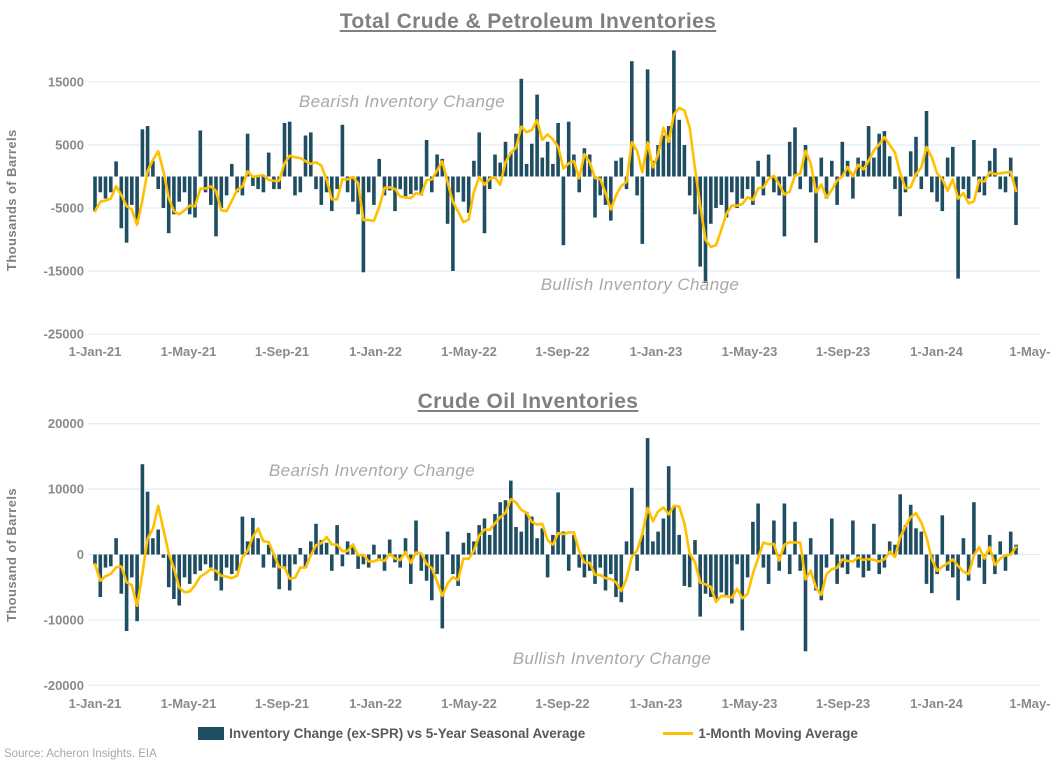 The width and height of the screenshot is (1056, 767). What do you see at coordinates (1029, 351) in the screenshot?
I see `x-tick-label: 1-May-` at bounding box center [1029, 351].